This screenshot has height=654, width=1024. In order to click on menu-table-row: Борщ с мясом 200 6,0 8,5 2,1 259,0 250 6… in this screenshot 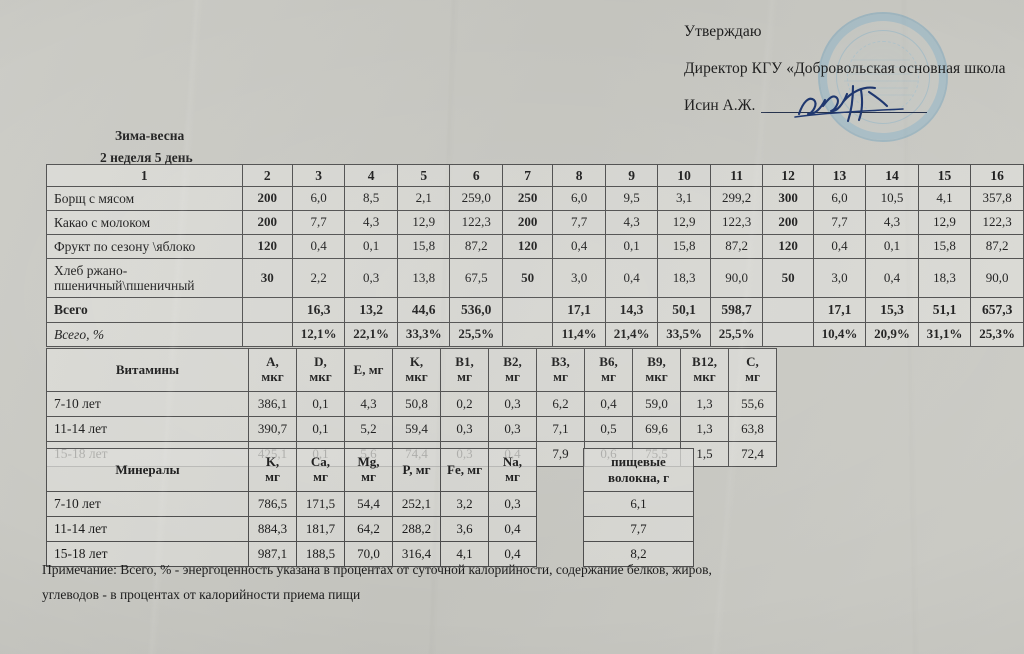, I will do `click(535, 198)`.